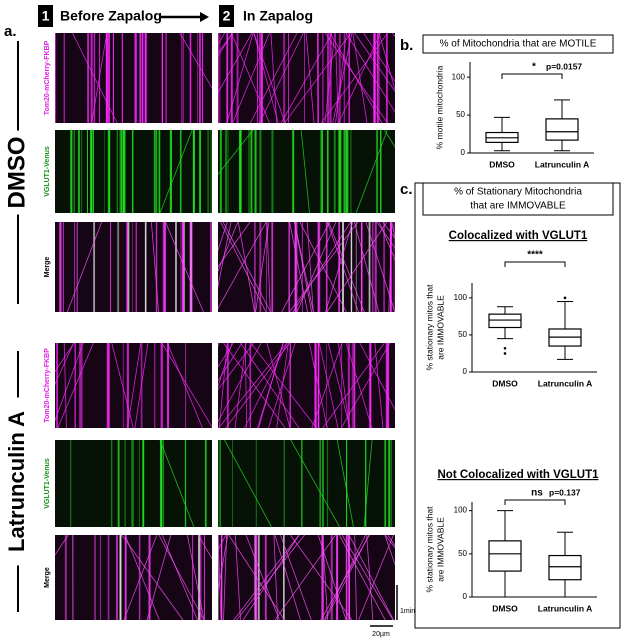 The height and width of the screenshot is (640, 625). I want to click on y-axis-label: % motile mitochondria, so click(439, 107).